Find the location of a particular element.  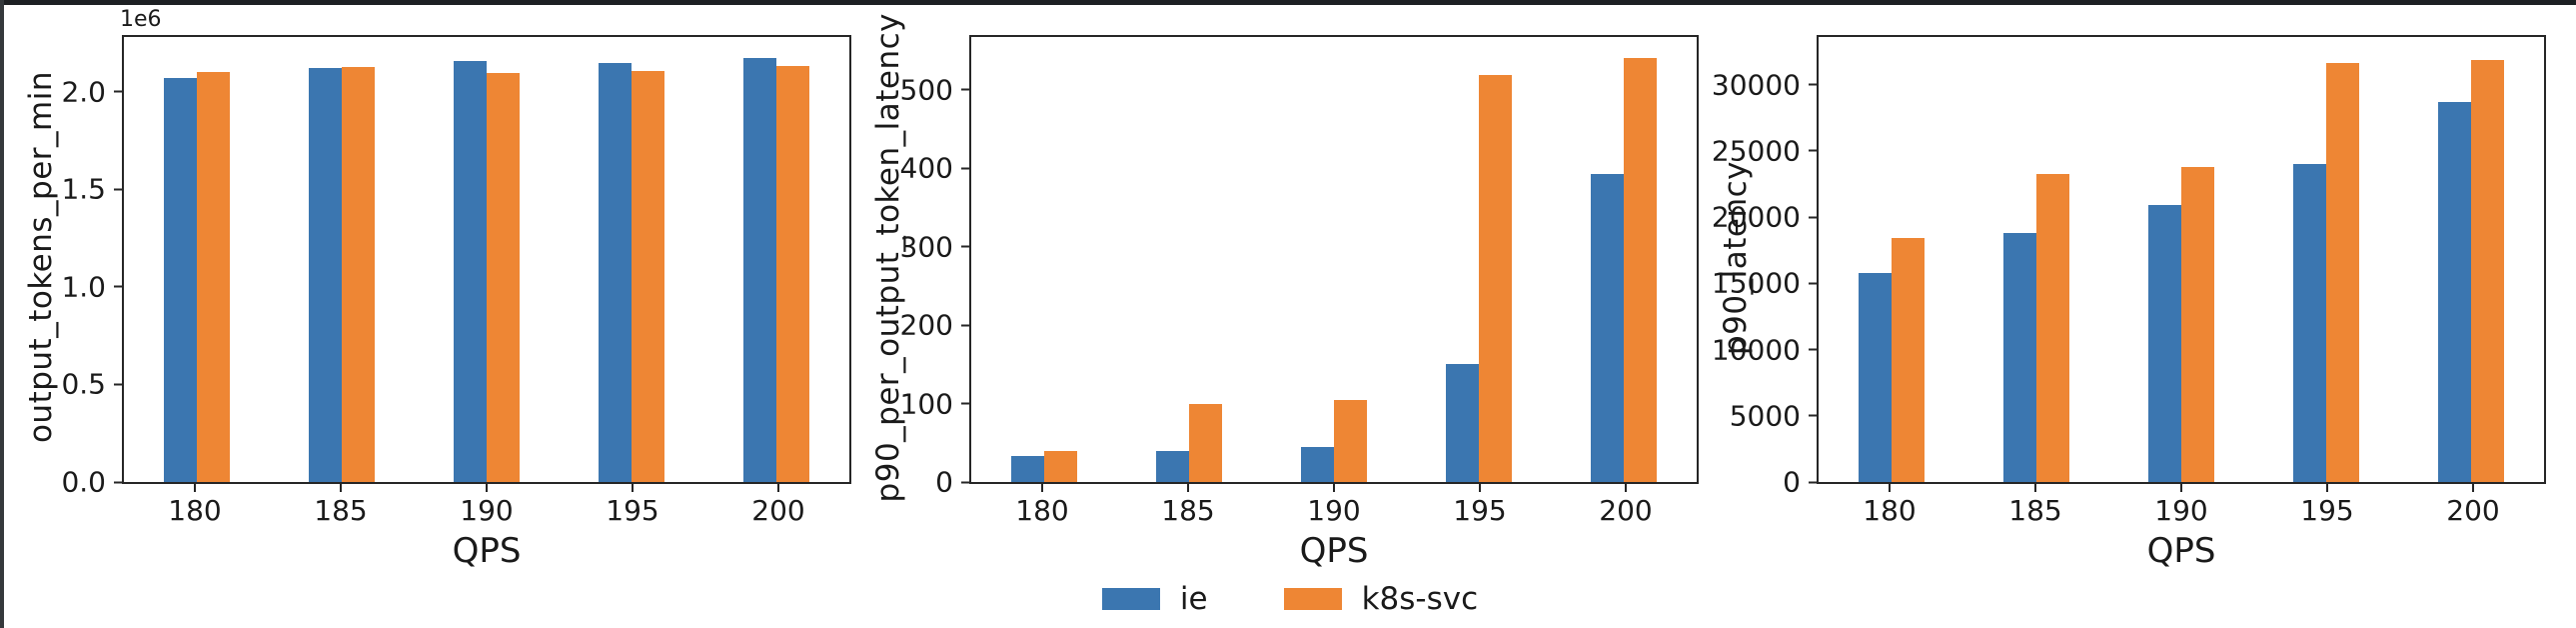

y-axis-label: output_tokens_per_min is located at coordinates (41, 257).